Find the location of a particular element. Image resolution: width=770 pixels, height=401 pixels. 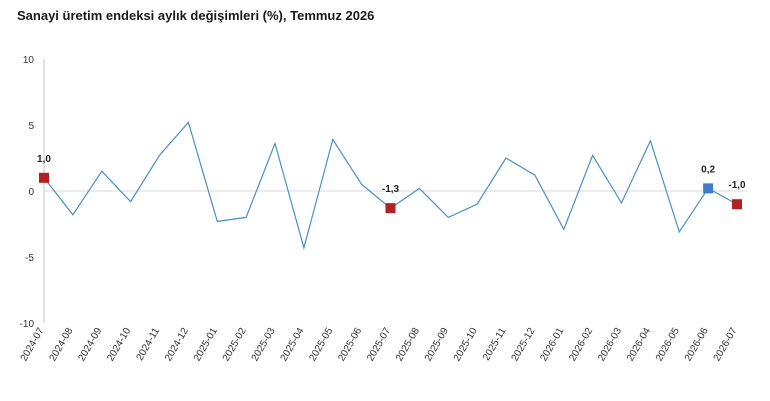

x-tick-label: 2024-12 is located at coordinates (177, 345).